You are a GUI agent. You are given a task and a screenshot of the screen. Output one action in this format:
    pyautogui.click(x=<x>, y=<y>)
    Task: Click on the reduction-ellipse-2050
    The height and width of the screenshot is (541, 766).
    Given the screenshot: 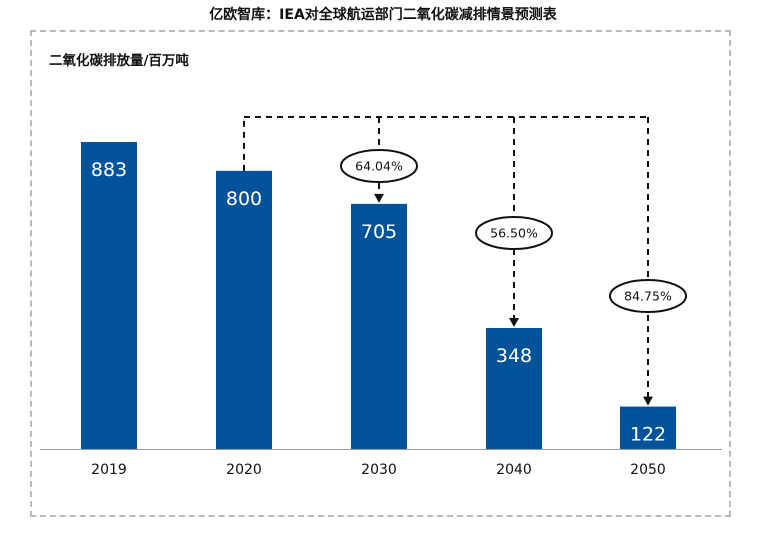 What is the action you would take?
    pyautogui.click(x=648, y=296)
    